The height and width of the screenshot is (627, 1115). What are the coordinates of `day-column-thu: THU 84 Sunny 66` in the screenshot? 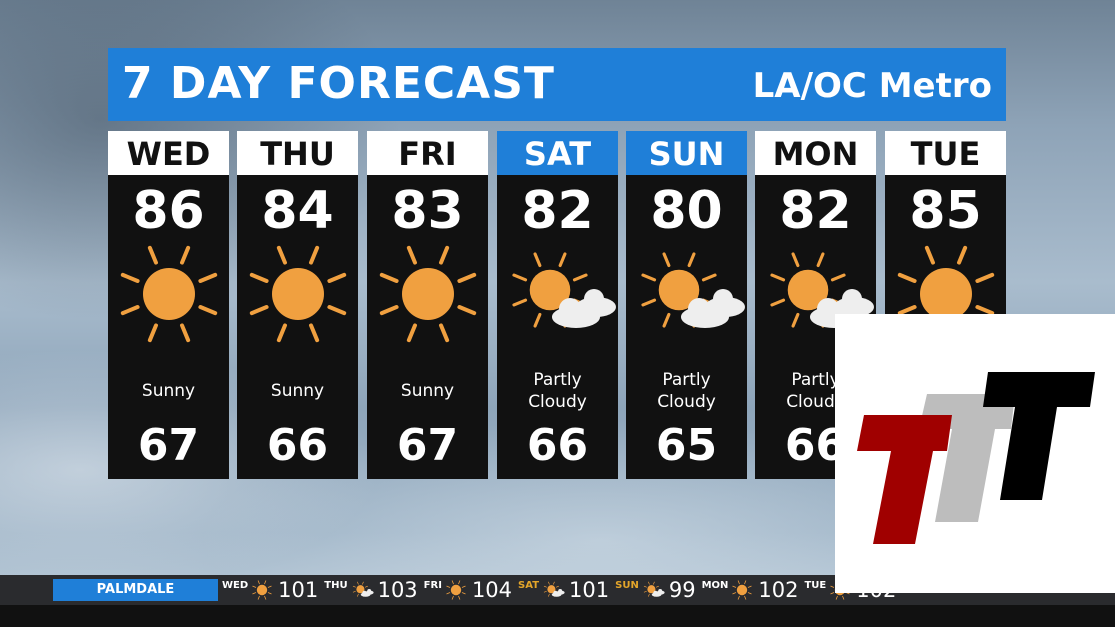 It's located at (297, 305).